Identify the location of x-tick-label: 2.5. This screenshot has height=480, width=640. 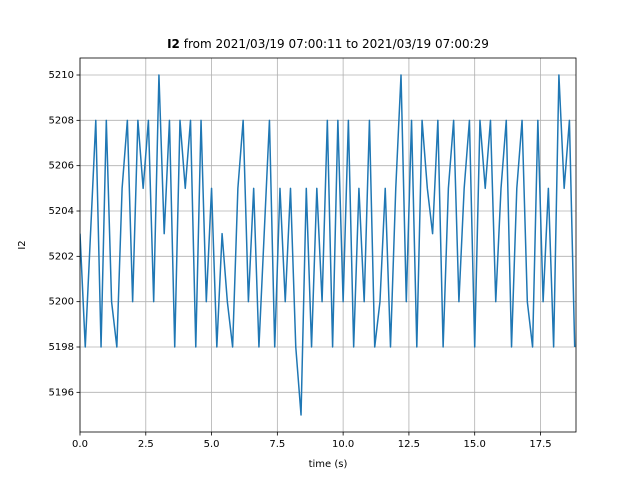
(146, 444).